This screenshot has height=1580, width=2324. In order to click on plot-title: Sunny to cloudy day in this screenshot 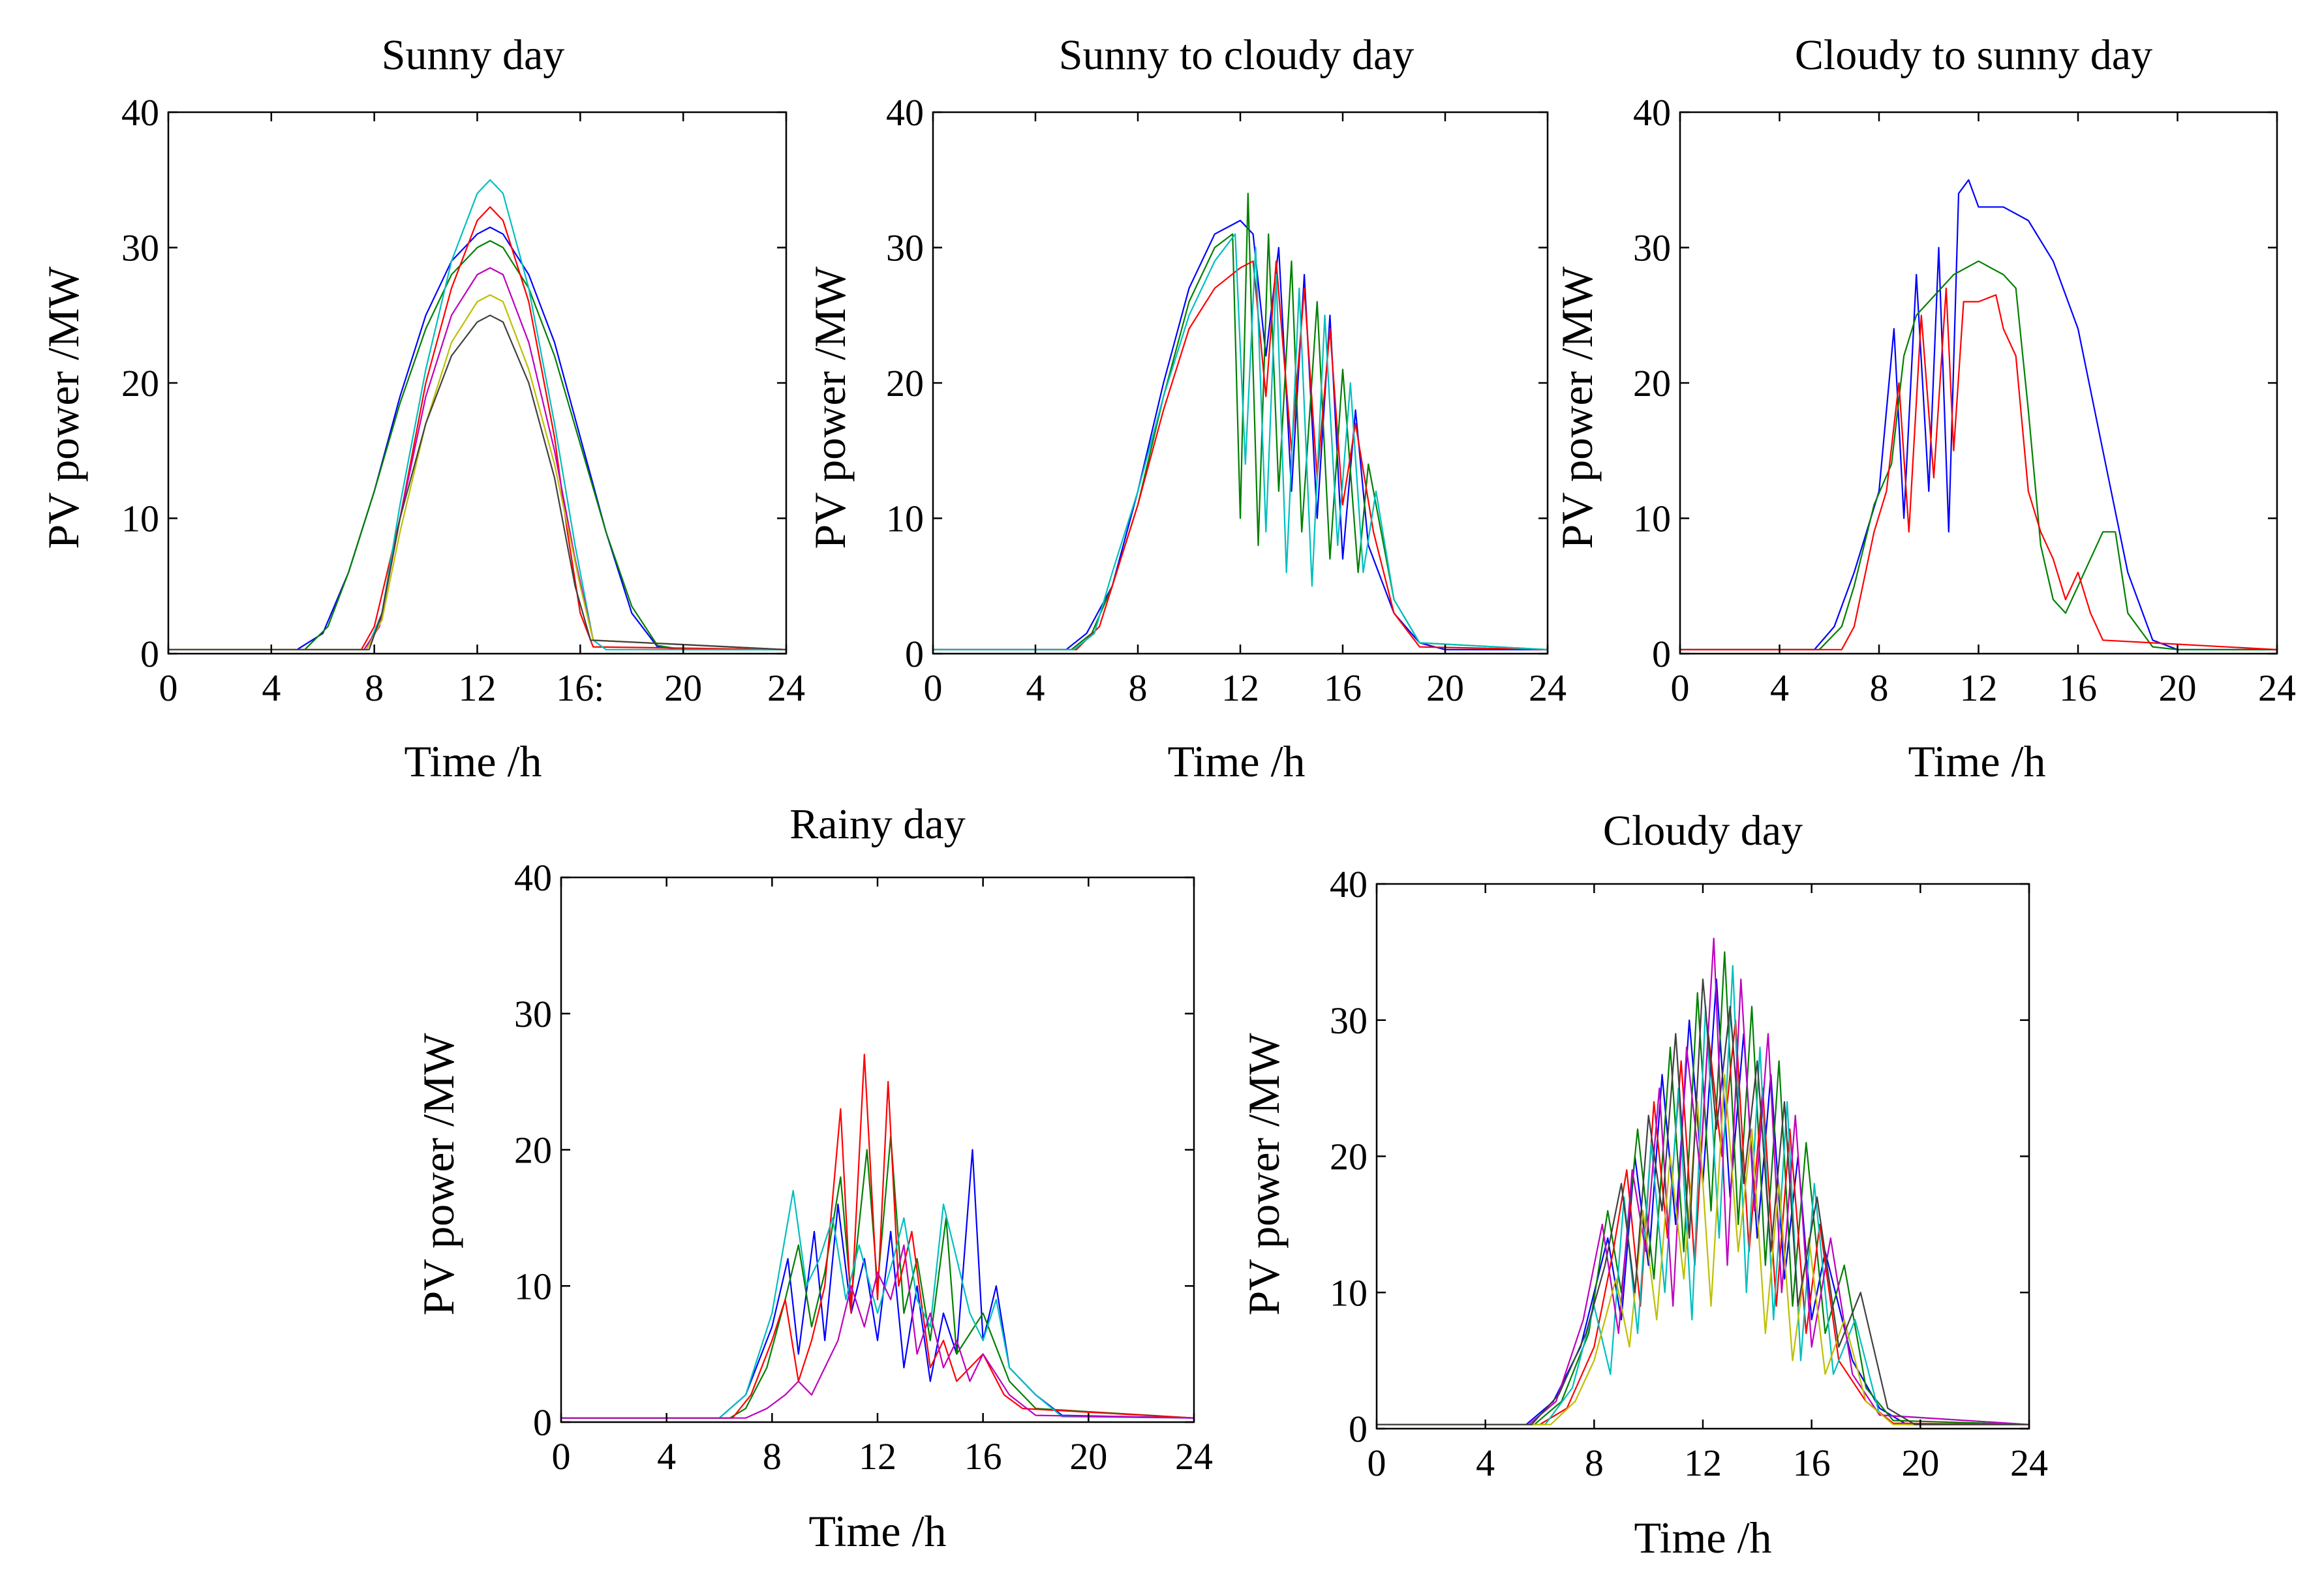, I will do `click(1236, 55)`.